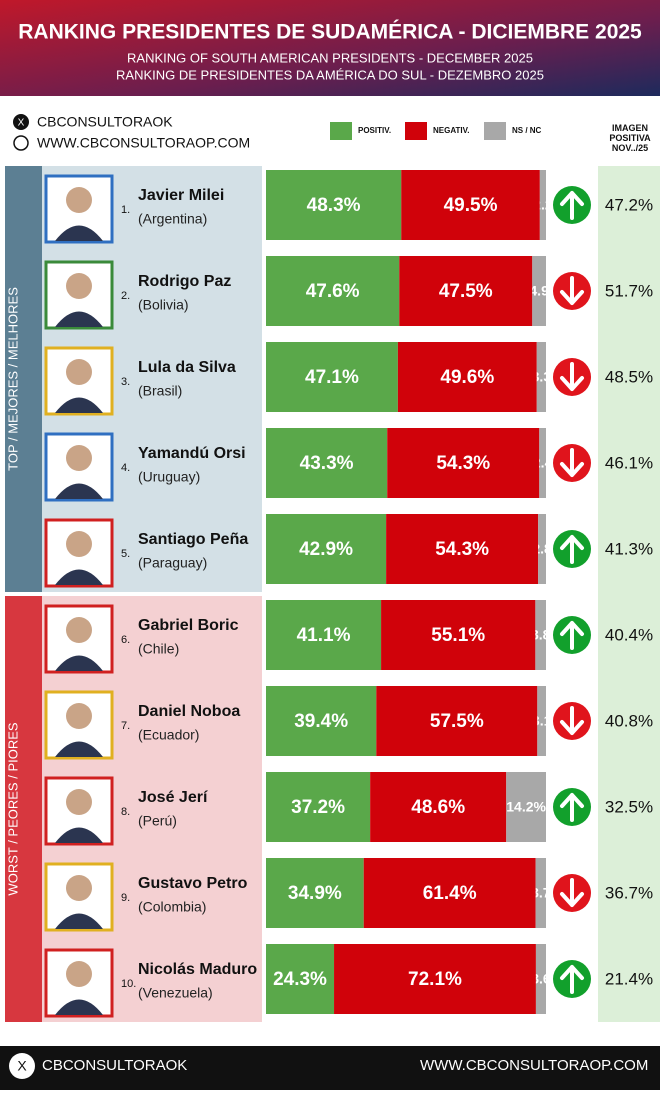  What do you see at coordinates (330, 48) in the screenshot?
I see `header-bg` at bounding box center [330, 48].